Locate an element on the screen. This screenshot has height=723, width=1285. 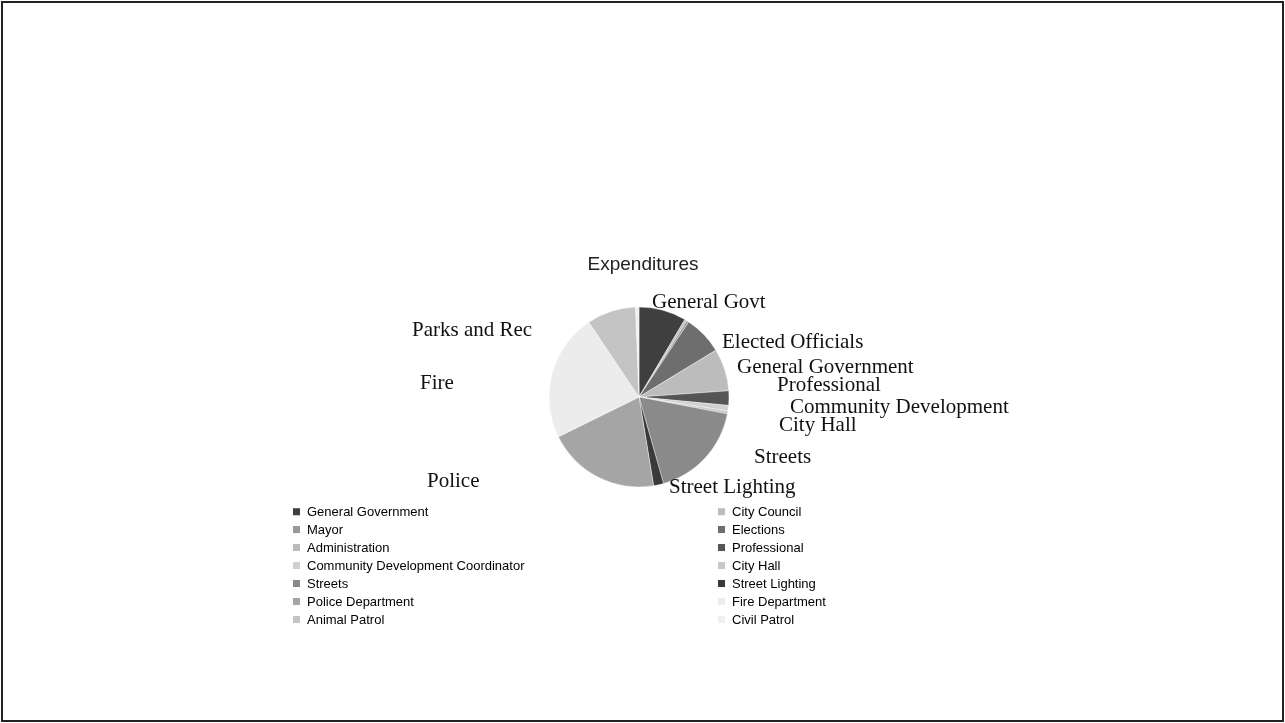
text: Streets is located at coordinates (783, 456).